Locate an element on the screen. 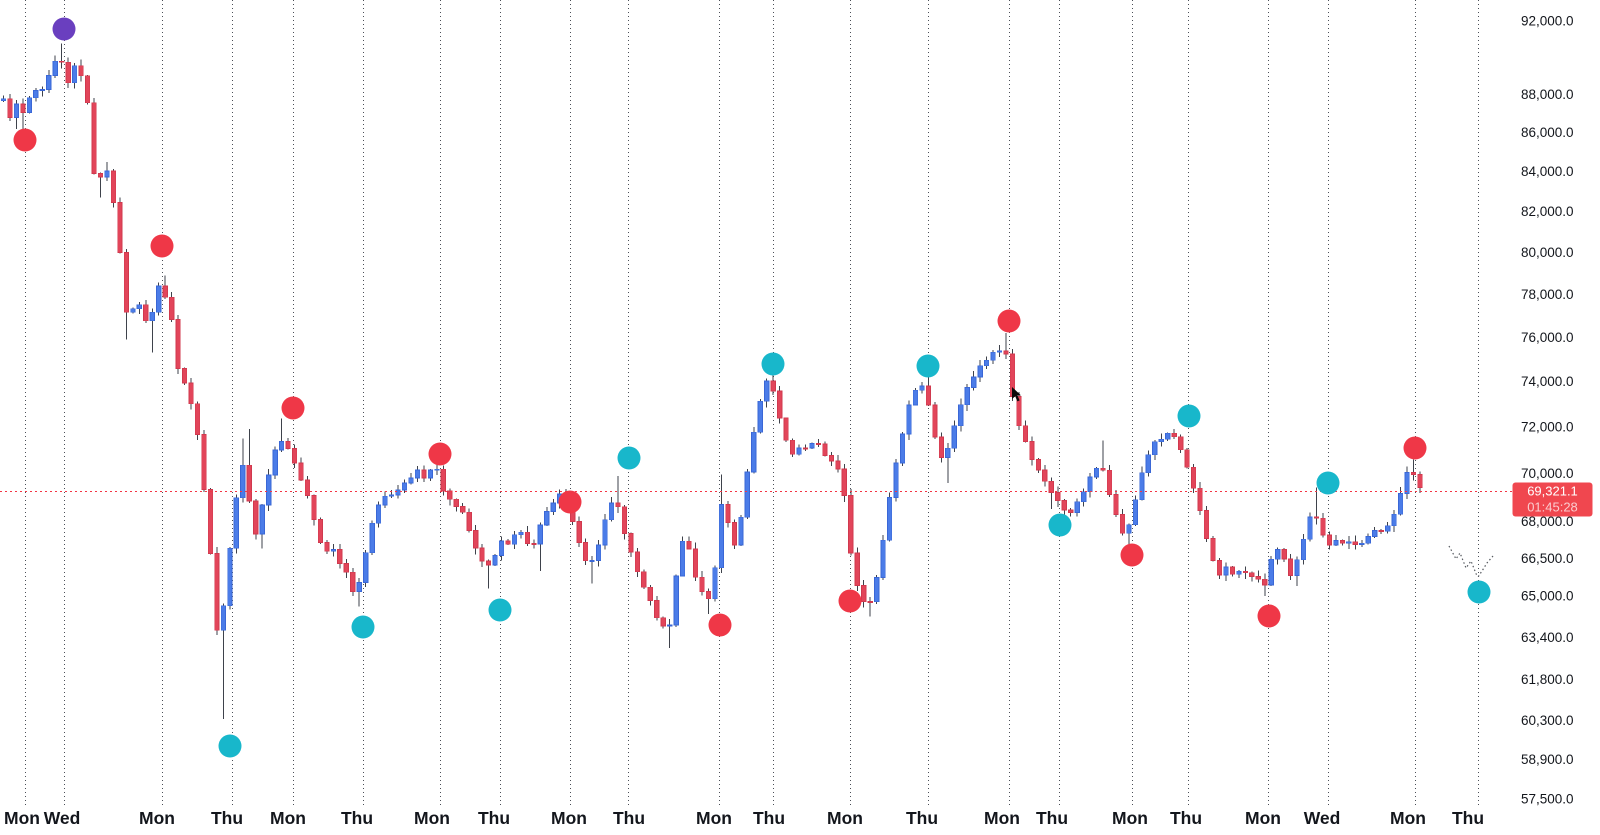 Image resolution: width=1600 pixels, height=835 pixels. price-tick-label: 60,300.0 is located at coordinates (1547, 720).